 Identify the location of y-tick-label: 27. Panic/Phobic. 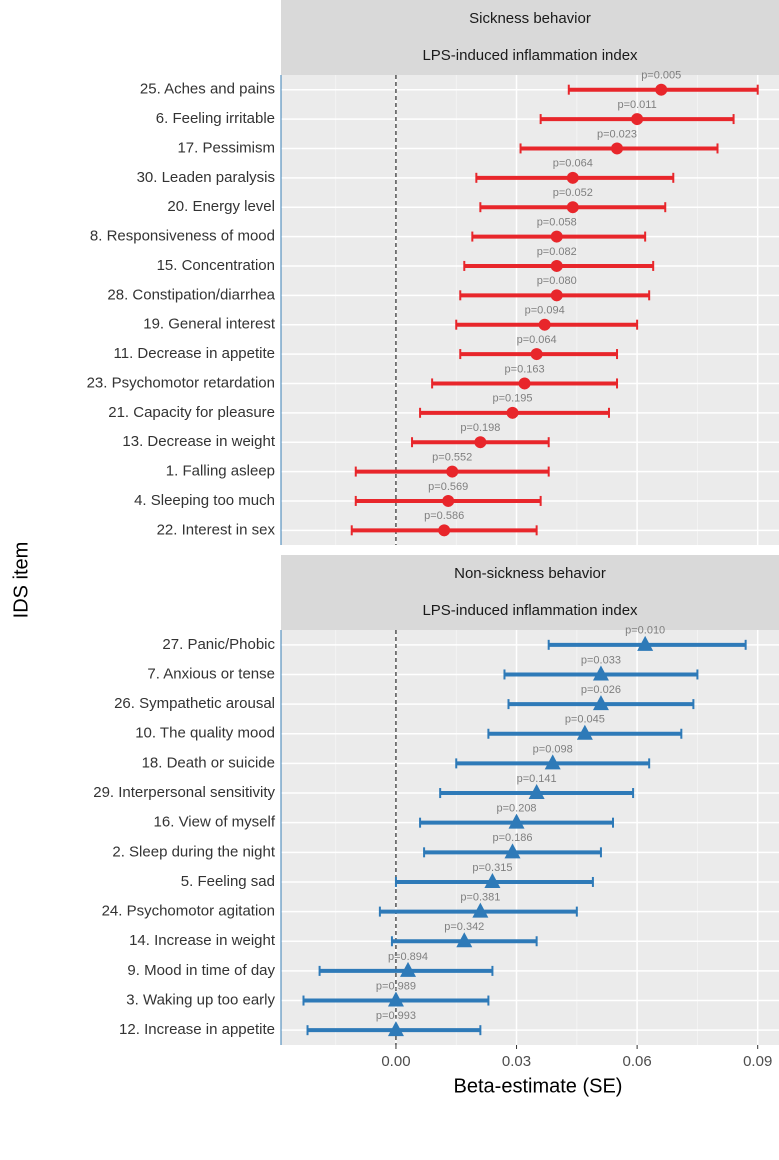
(218, 644).